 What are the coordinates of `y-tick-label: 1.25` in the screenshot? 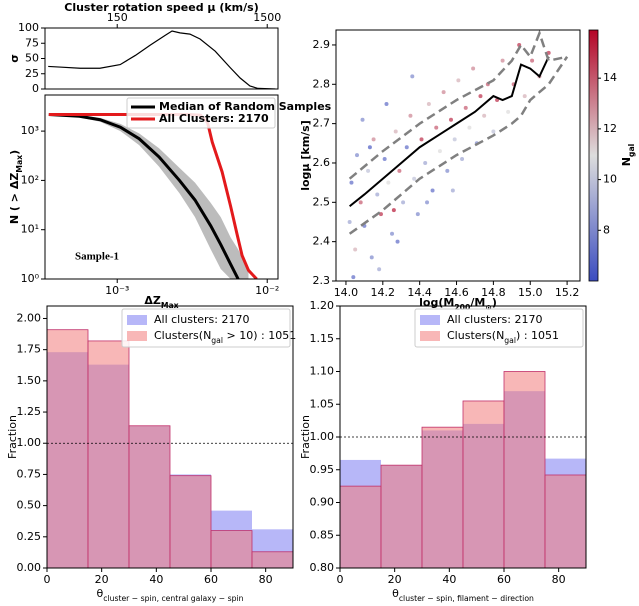 It's located at (29, 411).